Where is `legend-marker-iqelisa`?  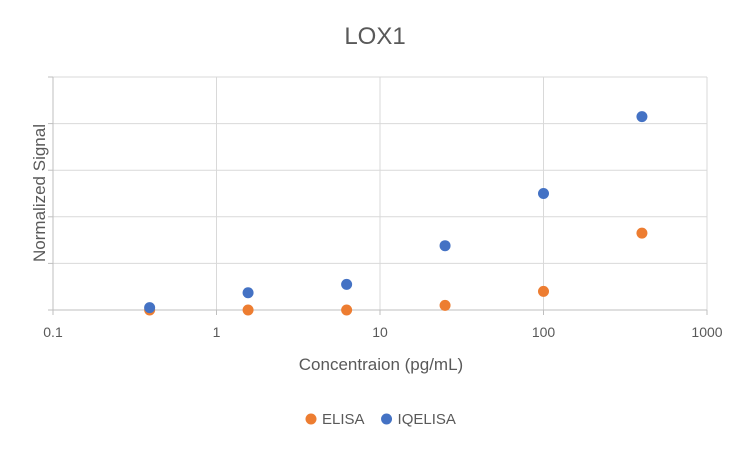
legend-marker-iqelisa is located at coordinates (387, 419).